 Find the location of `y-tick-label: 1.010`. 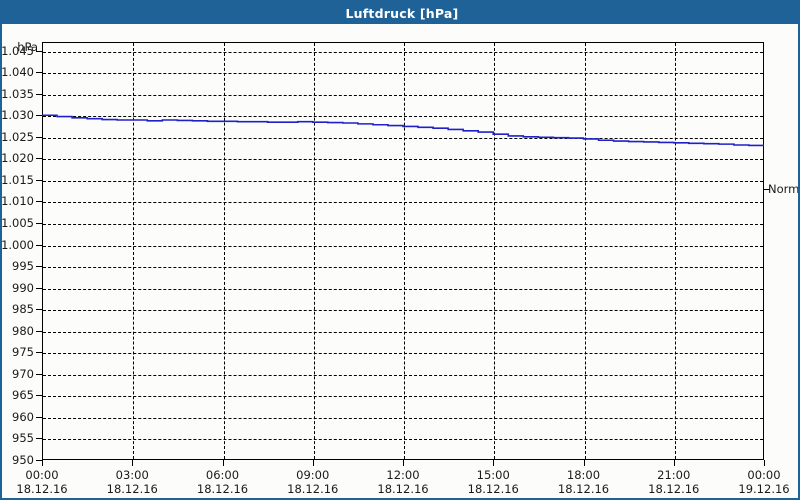

y-tick-label: 1.010 is located at coordinates (17, 201).